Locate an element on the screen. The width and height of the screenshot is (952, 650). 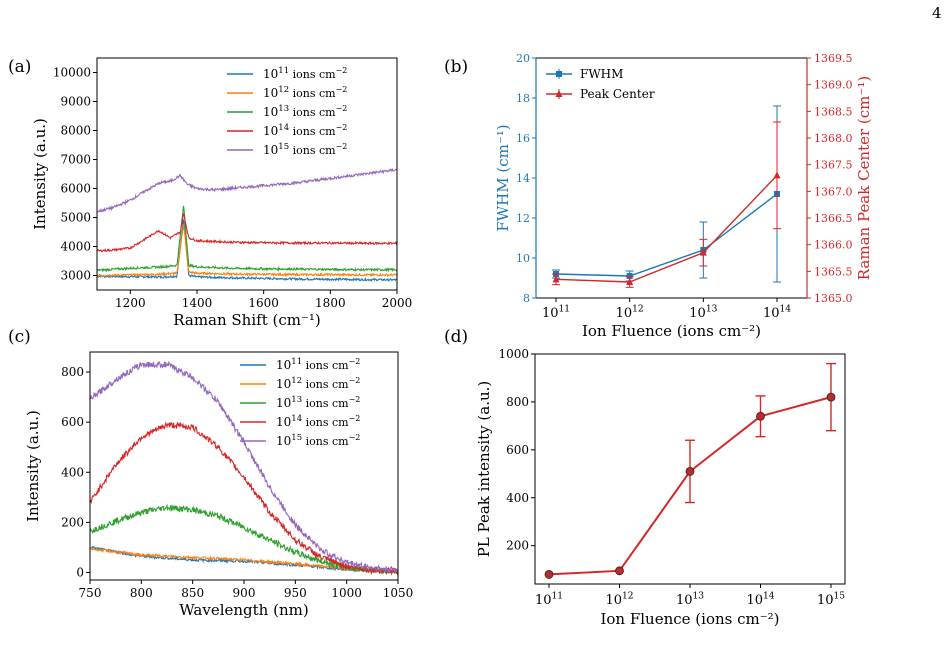
y-tick-label: 4000 is located at coordinates (75, 247).